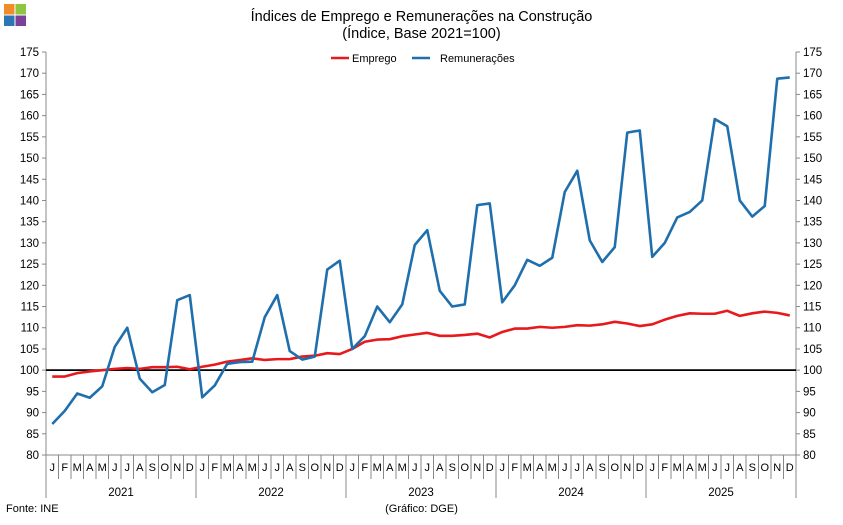 The width and height of the screenshot is (843, 525). I want to click on y-tick-label-left: 160, so click(29, 117).